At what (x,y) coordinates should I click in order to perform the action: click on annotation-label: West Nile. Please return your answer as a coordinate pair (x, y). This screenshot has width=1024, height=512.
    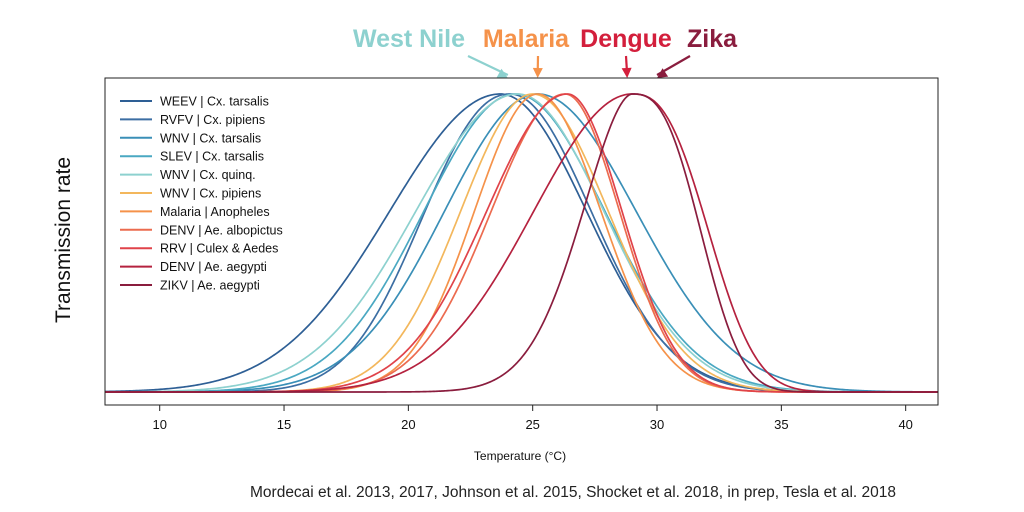
    Looking at the image, I should click on (409, 39).